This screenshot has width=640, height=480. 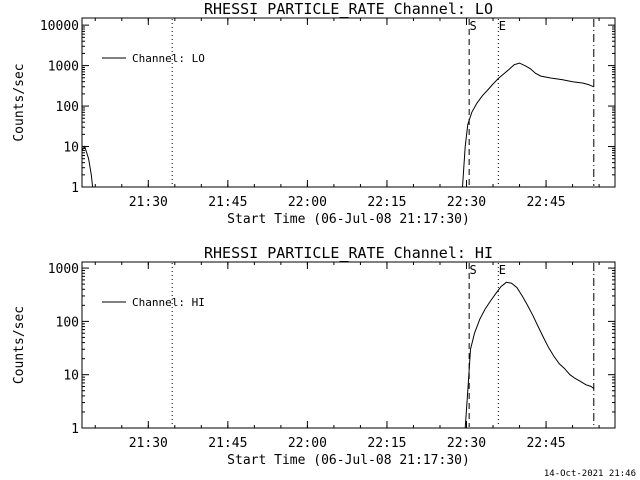 I want to click on footer-timestamp: 14-Oct-2021 21:46, so click(x=590, y=474).